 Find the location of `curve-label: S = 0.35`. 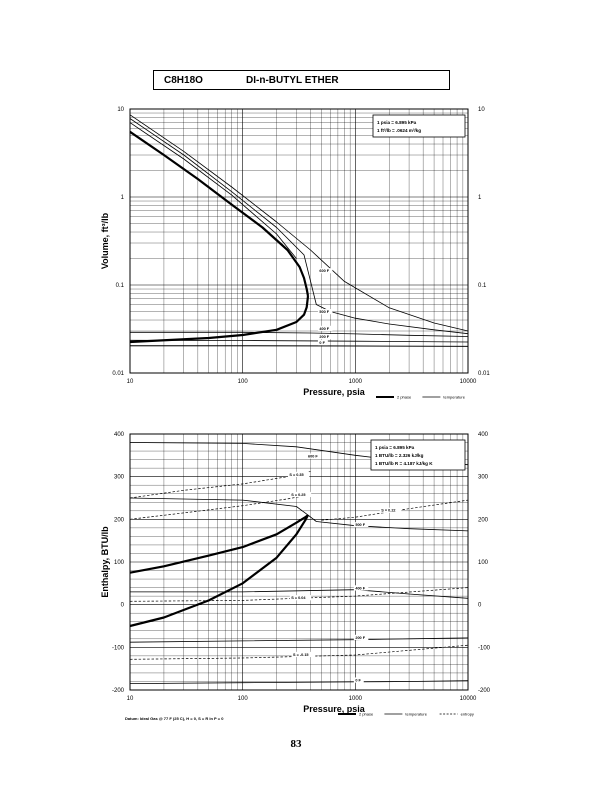

curve-label: S = 0.35 is located at coordinates (296, 475).